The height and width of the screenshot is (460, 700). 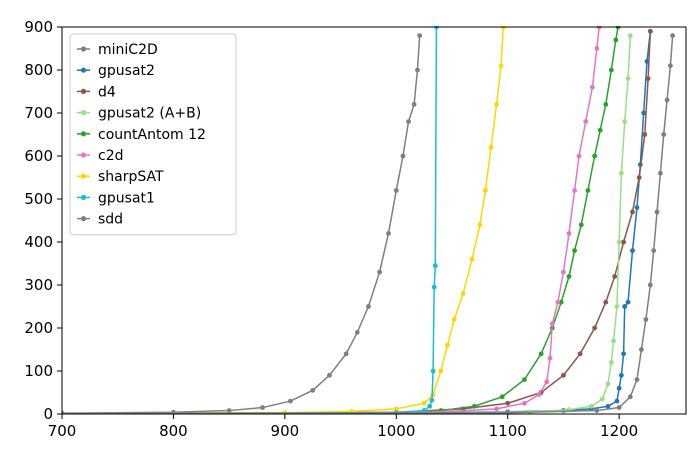 What do you see at coordinates (131, 177) in the screenshot?
I see `legend-label: sharpSAT` at bounding box center [131, 177].